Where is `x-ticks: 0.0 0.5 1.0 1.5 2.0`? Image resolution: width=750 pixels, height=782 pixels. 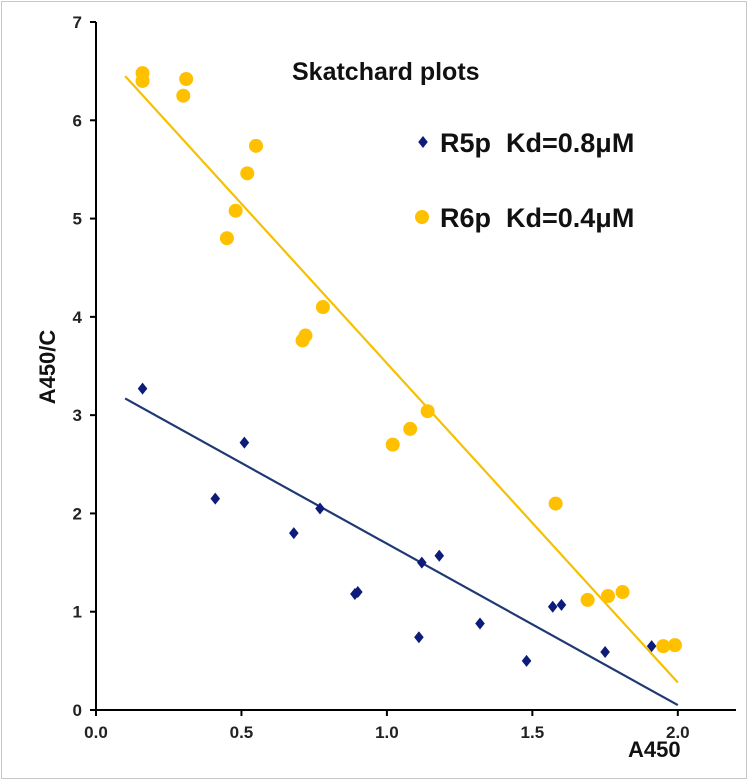 x-ticks: 0.0 0.5 1.0 1.5 2.0 is located at coordinates (387, 726).